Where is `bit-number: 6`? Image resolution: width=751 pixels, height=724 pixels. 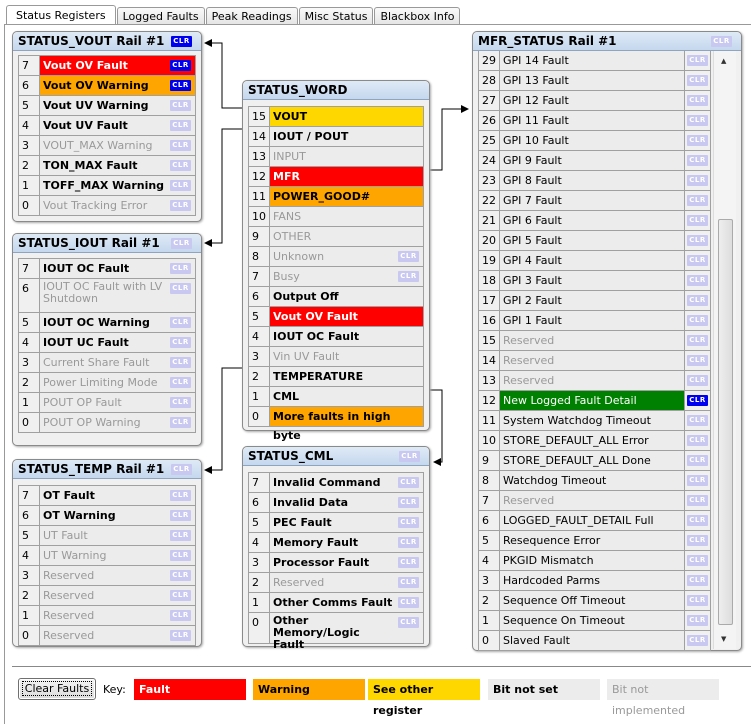
bit-number: 6 is located at coordinates (29, 85).